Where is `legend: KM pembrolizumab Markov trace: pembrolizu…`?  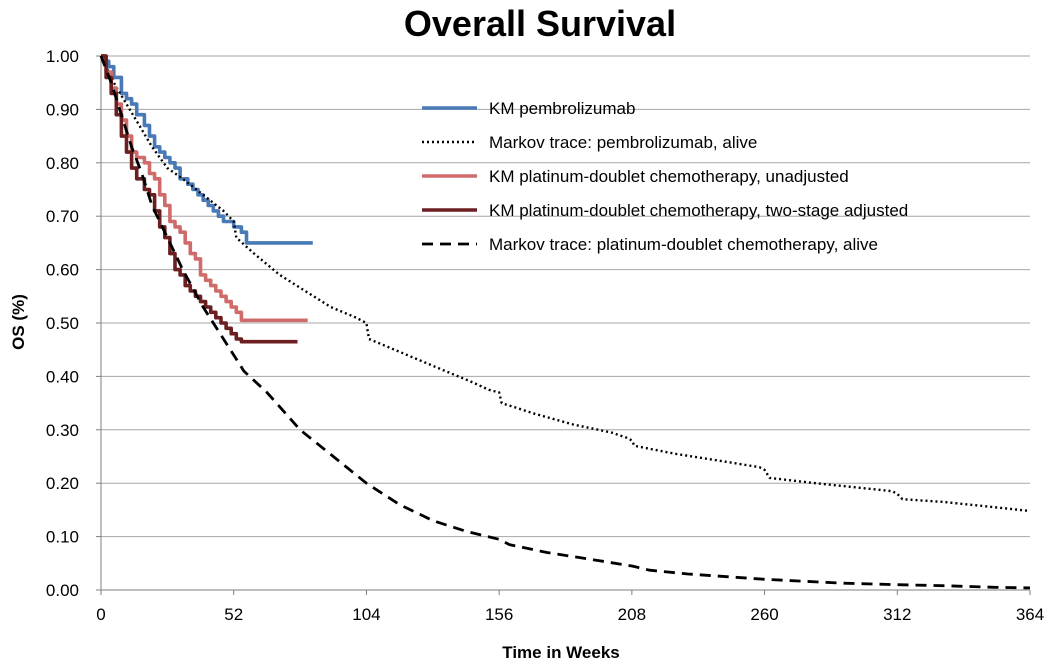 legend: KM pembrolizumab Markov trace: pembrolizu… is located at coordinates (665, 176).